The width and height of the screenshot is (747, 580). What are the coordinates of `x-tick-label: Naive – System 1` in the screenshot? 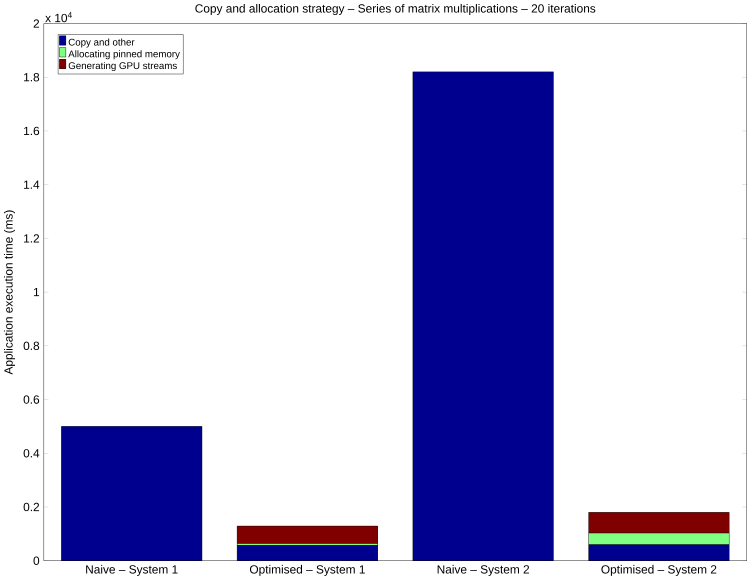 It's located at (132, 570).